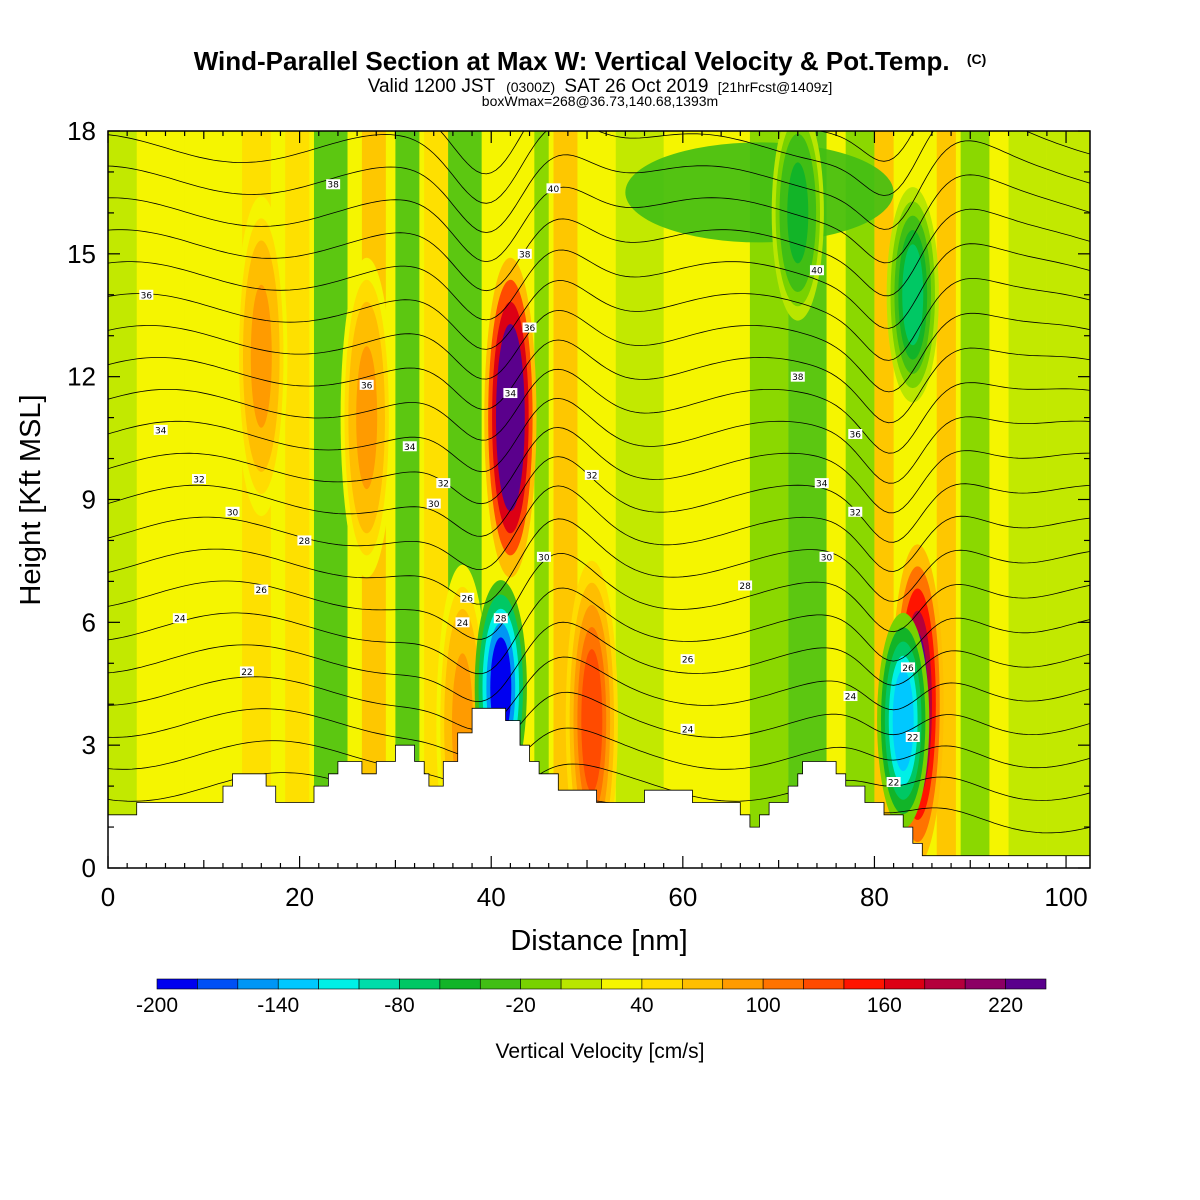  Describe the element at coordinates (89, 622) in the screenshot. I see `y-tick-label: 6` at that location.